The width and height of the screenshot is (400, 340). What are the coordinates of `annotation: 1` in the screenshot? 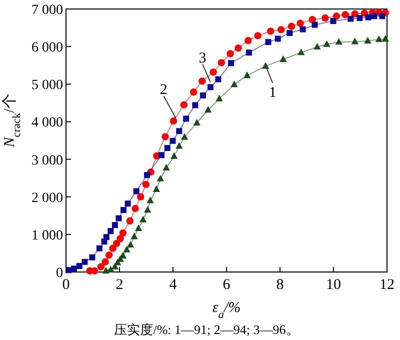 It's located at (272, 92).